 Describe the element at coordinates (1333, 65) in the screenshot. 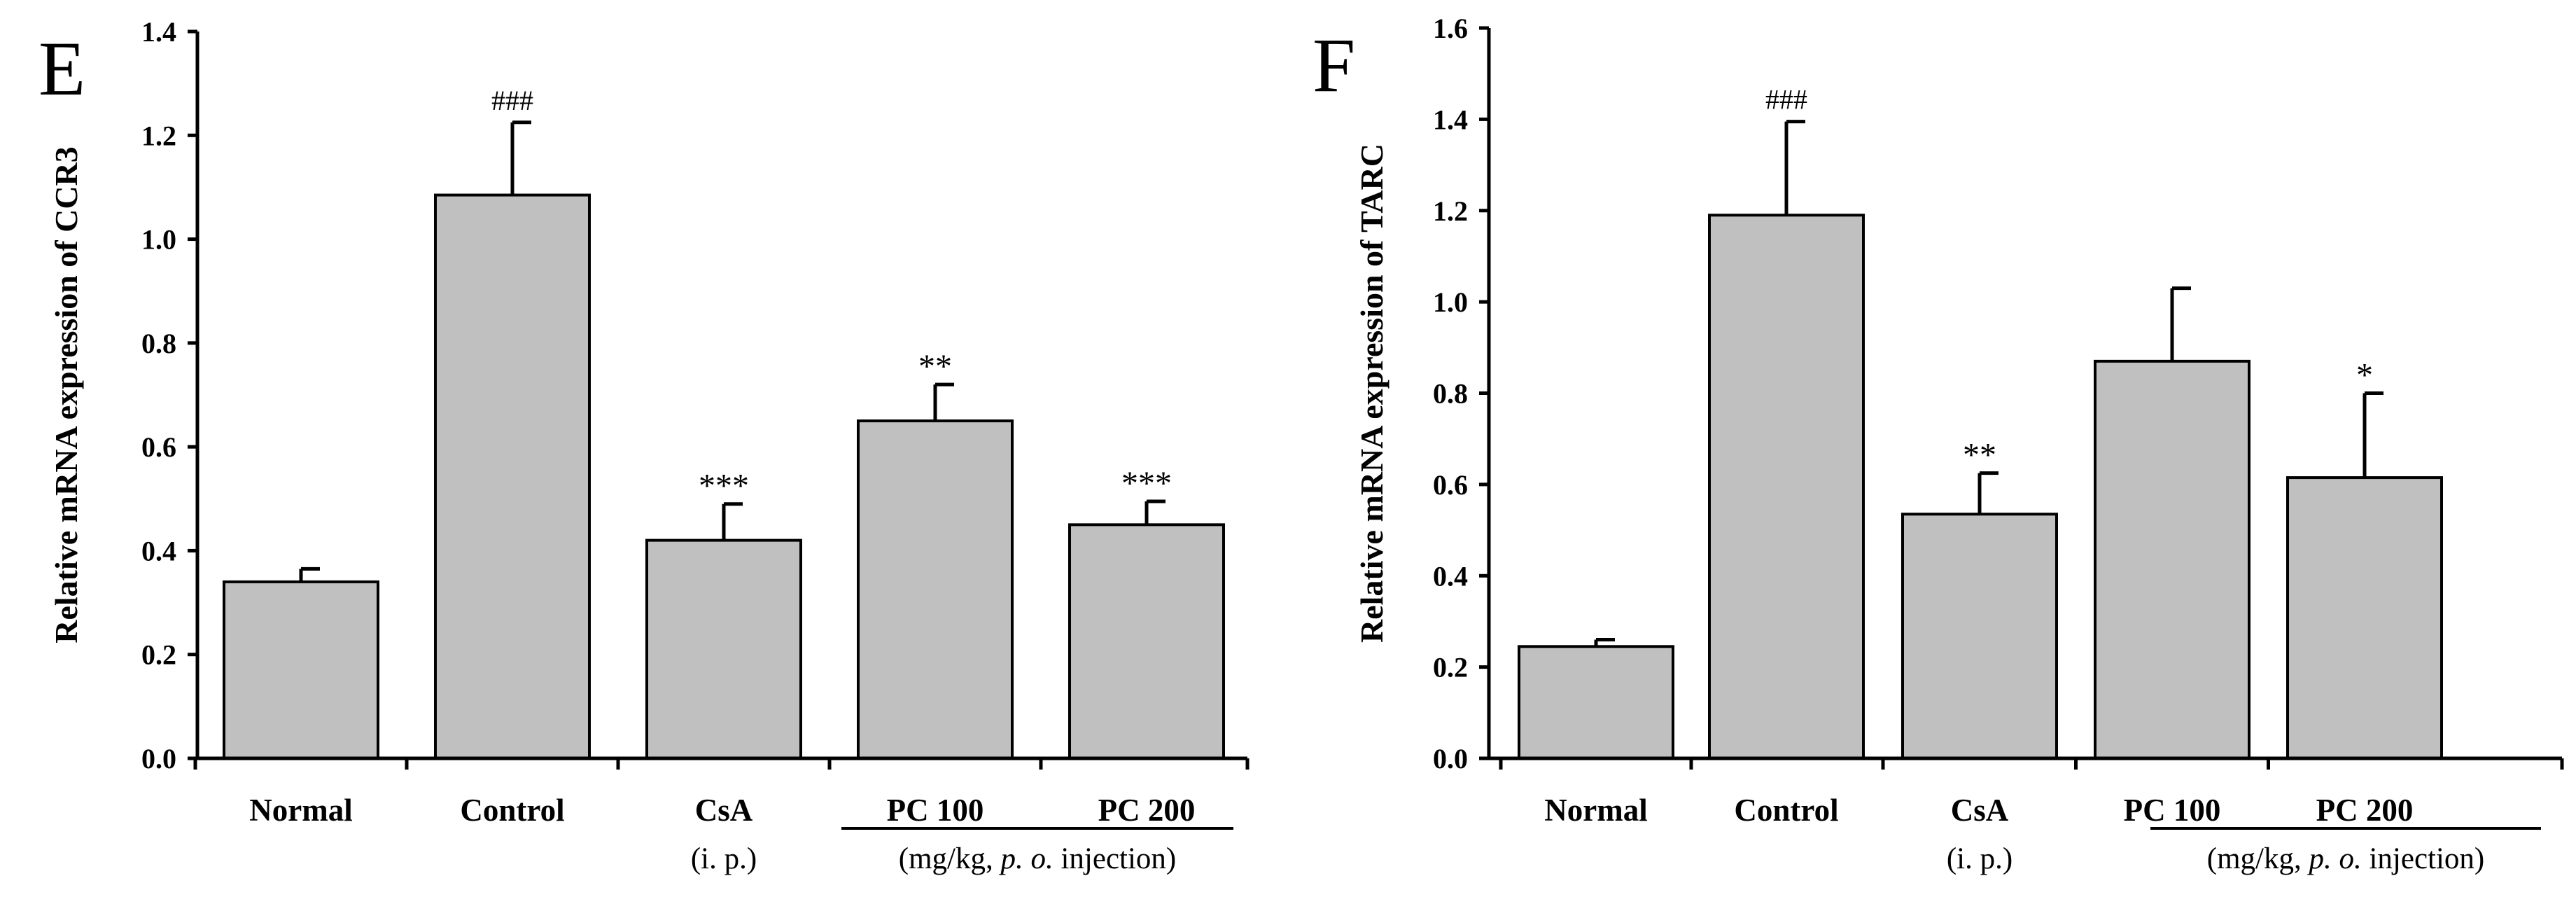

I see `panel-label: F` at that location.